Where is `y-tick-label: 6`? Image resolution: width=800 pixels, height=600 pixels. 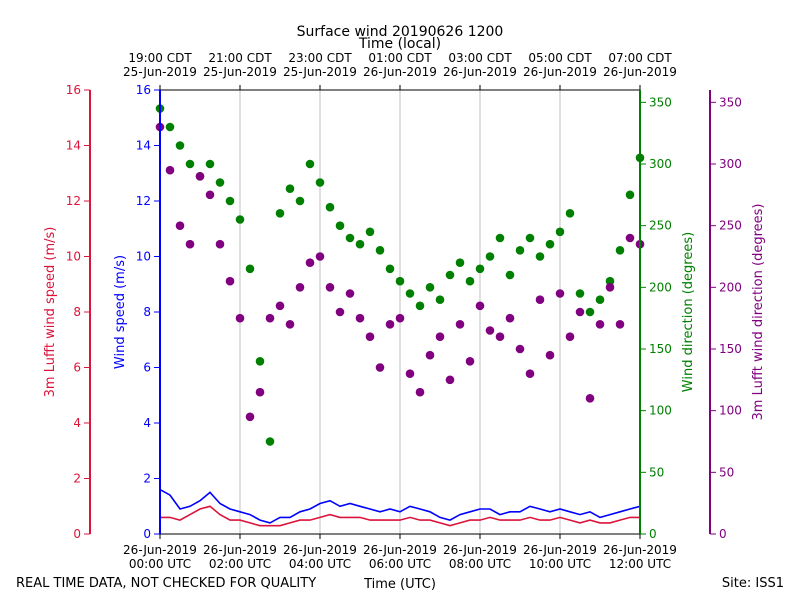
y-tick-label: 6 is located at coordinates (147, 368).